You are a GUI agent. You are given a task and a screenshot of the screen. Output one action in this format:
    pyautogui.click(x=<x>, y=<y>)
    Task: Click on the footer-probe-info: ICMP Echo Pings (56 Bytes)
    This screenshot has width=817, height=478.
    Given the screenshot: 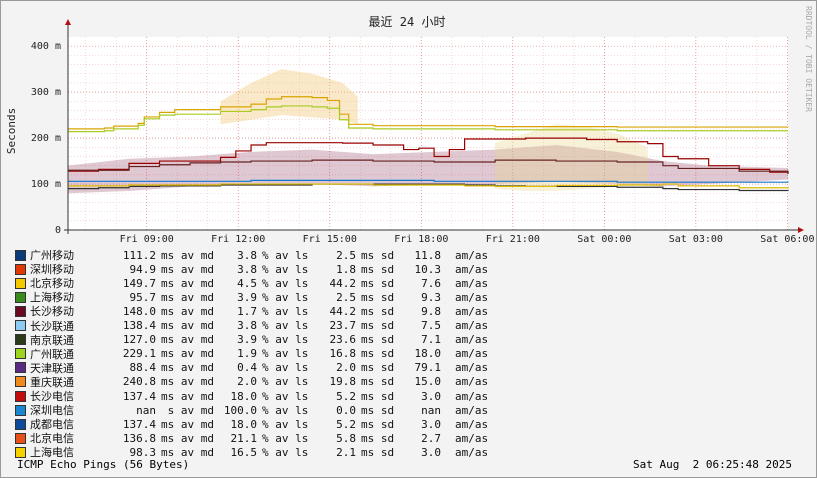 What is the action you would take?
    pyautogui.click(x=103, y=464)
    